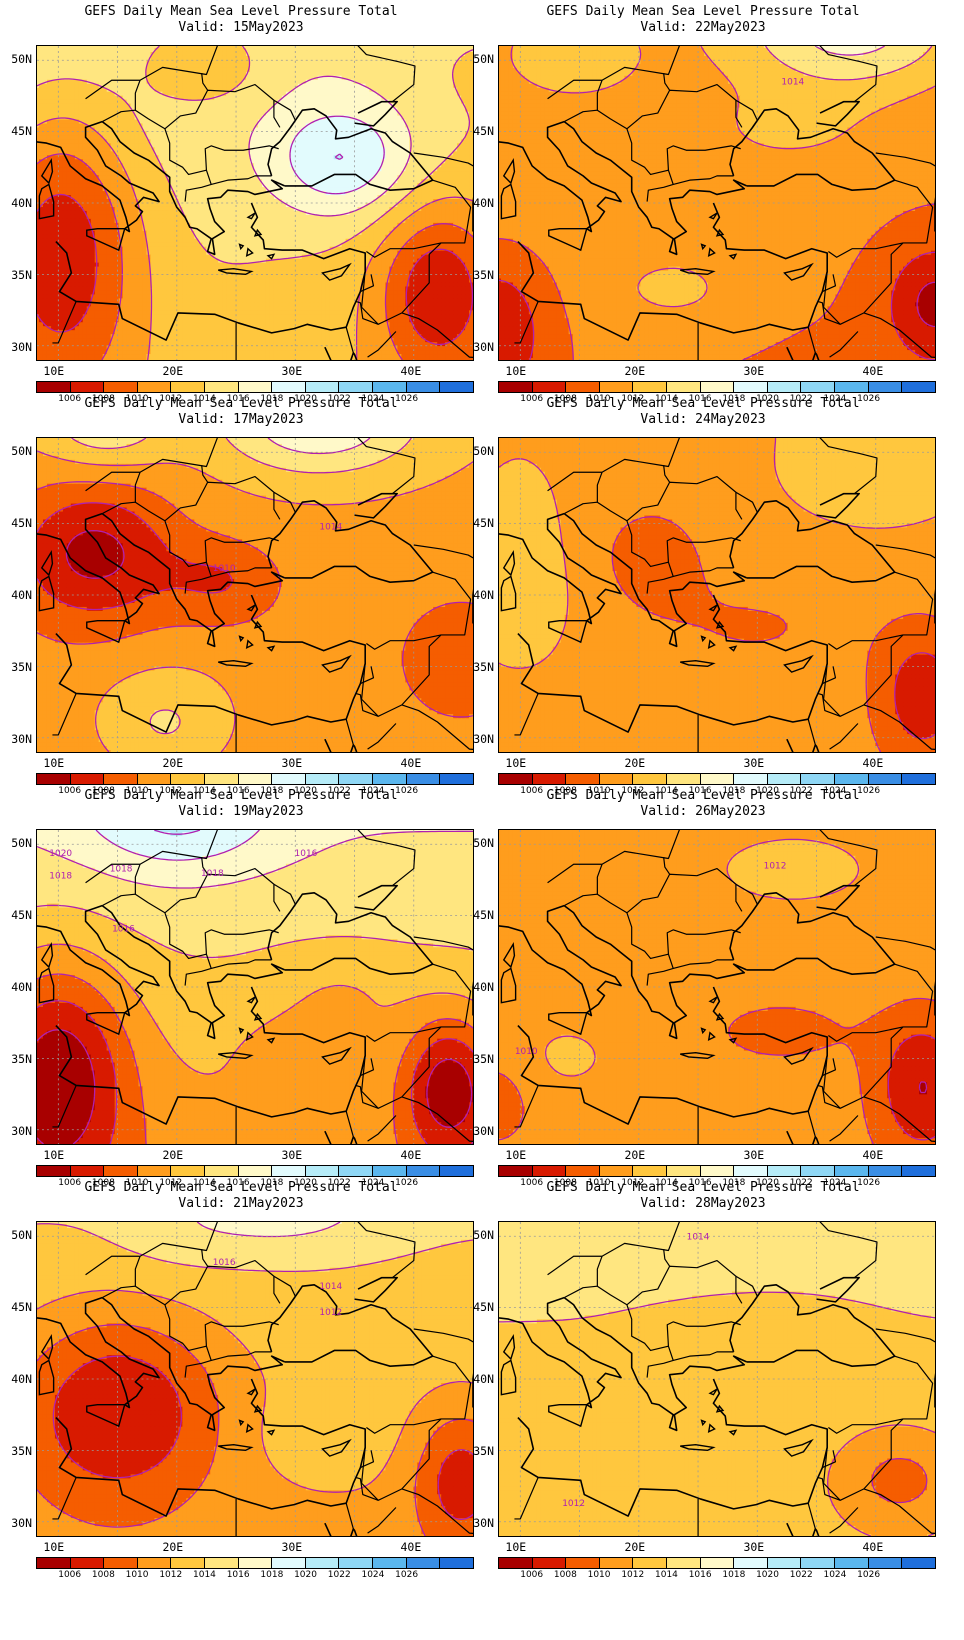 This screenshot has width=964, height=1640. Describe the element at coordinates (869, 1575) in the screenshot. I see `colorbar-label: 1026` at that location.